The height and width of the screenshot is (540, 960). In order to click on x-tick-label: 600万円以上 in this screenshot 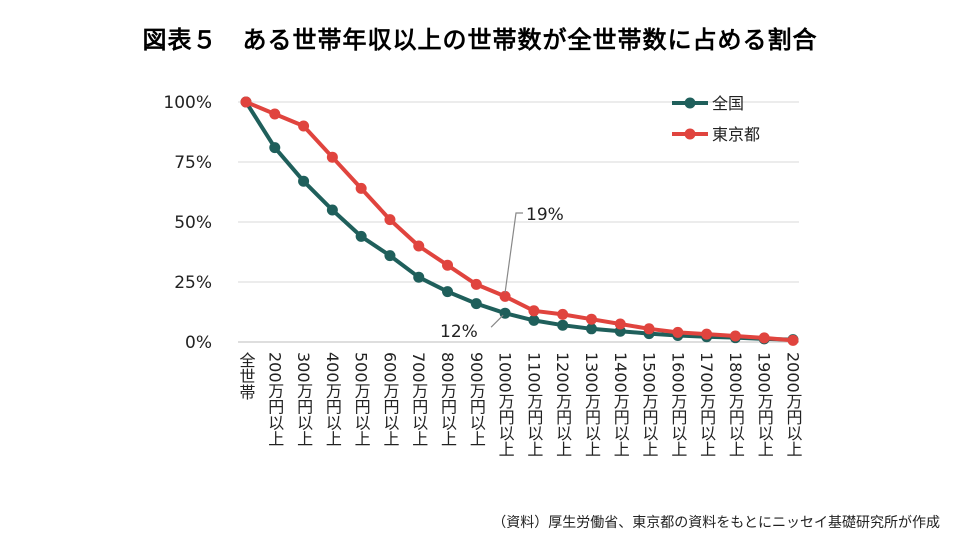, I will do `click(389, 399)`.